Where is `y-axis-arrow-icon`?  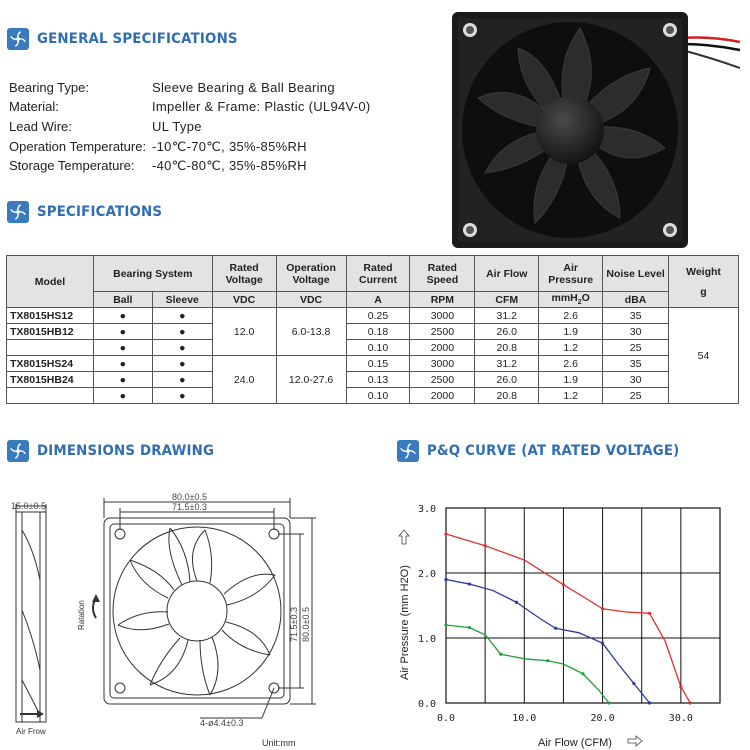
y-axis-arrow-icon is located at coordinates (404, 537).